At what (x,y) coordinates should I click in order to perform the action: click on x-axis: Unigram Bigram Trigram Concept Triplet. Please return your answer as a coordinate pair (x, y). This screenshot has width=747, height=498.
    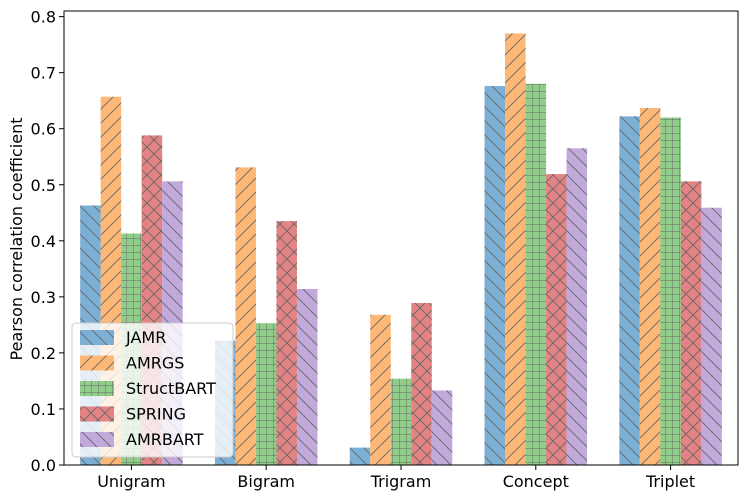
    Looking at the image, I should click on (396, 478).